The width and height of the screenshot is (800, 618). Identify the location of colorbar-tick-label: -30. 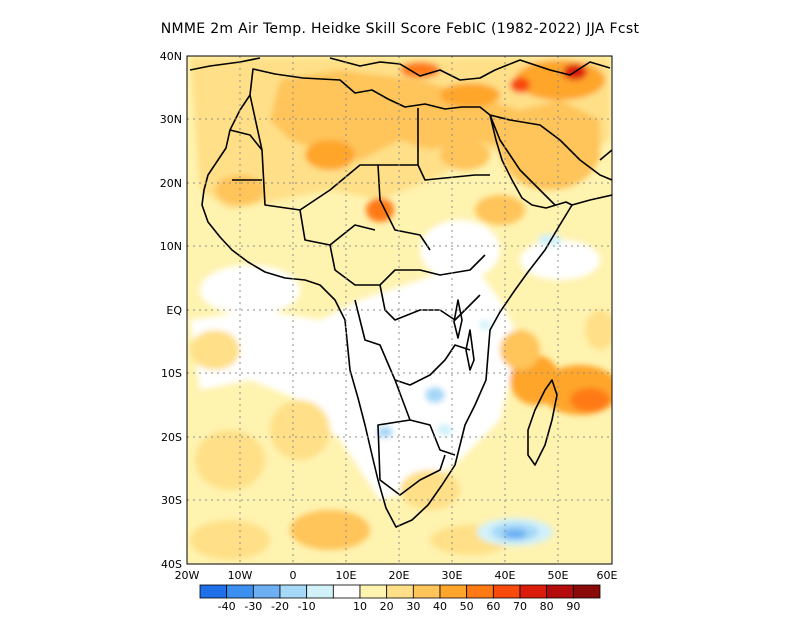
(253, 606).